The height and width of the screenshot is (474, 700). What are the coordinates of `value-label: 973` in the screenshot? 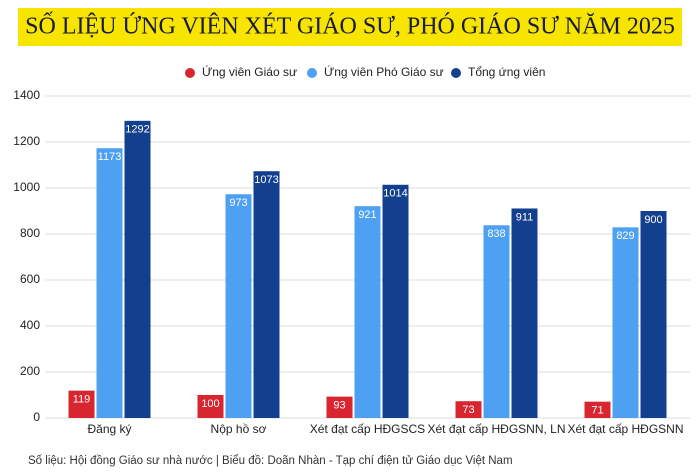 It's located at (238, 203).